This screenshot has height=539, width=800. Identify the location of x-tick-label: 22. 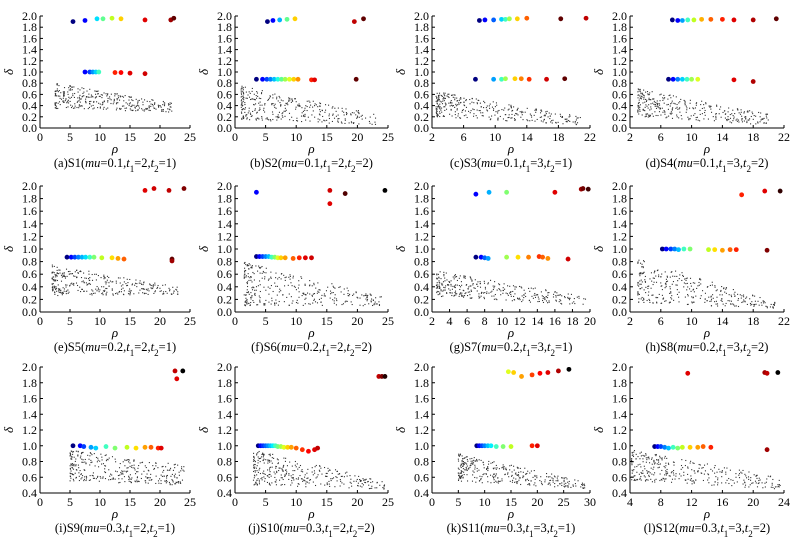
(590, 137).